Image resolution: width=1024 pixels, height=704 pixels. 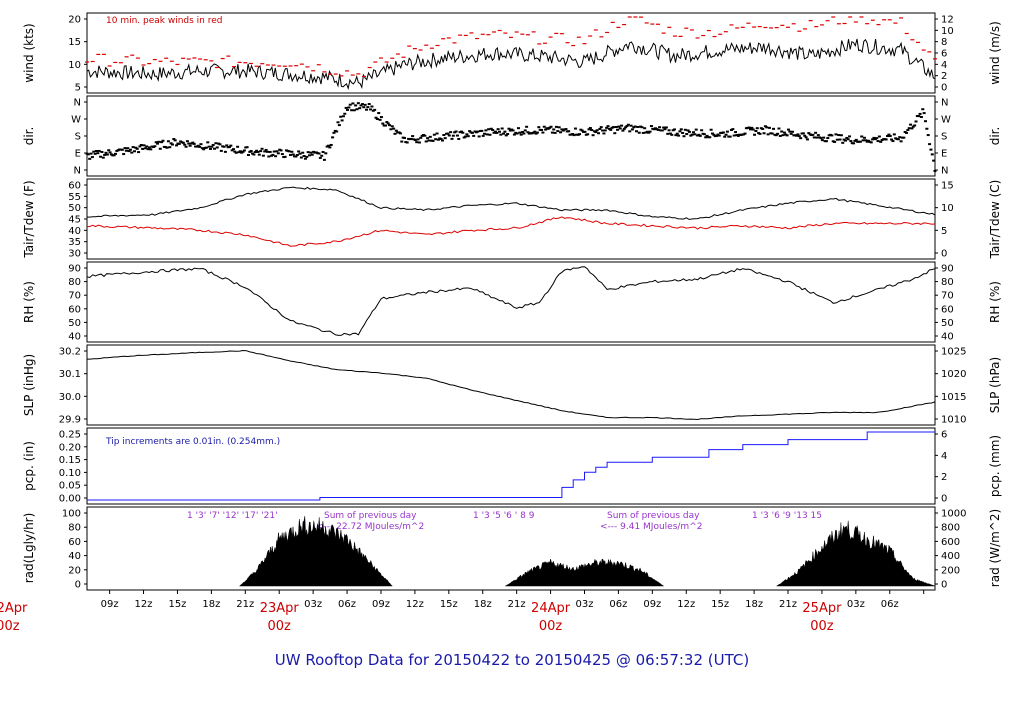 I want to click on wind-right-tick-label: 12, so click(x=947, y=20).